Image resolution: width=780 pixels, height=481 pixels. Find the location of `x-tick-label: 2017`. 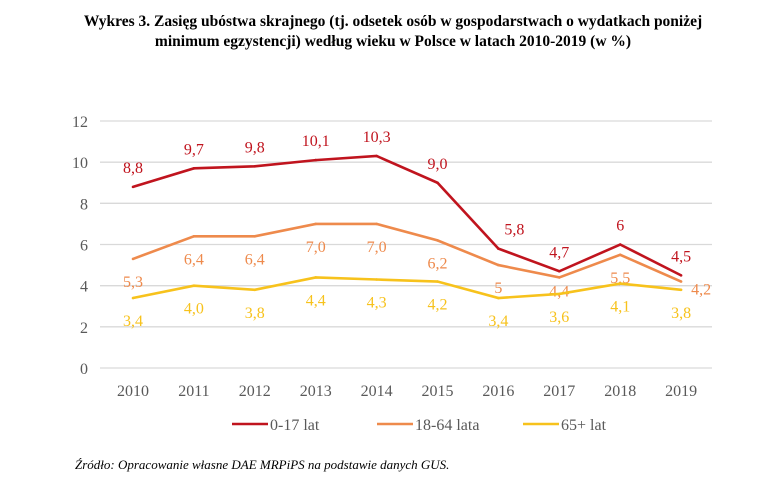

x-tick-label: 2017 is located at coordinates (559, 391).